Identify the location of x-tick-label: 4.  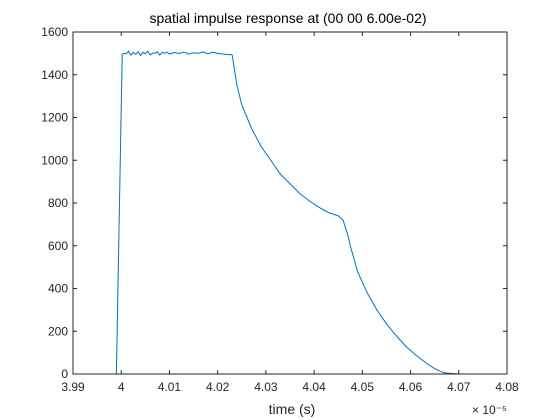
(121, 387).